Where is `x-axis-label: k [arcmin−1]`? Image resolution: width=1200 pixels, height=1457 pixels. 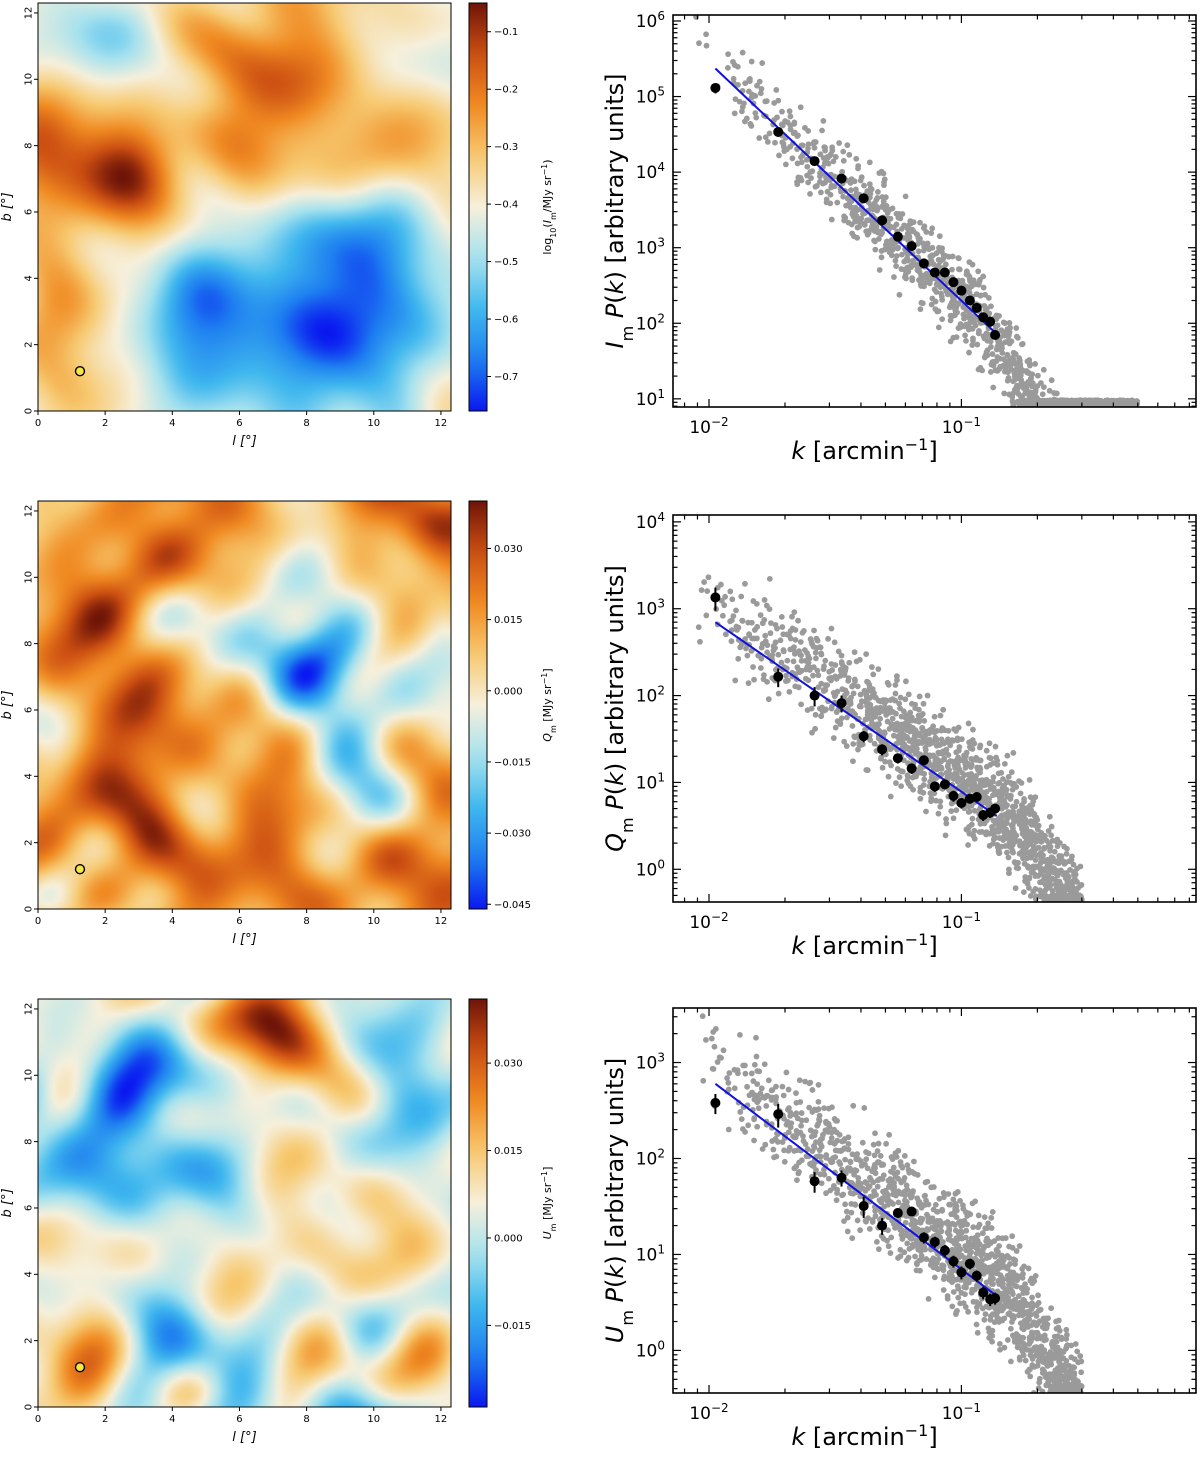
x-axis-label: k [arcmin−1] is located at coordinates (864, 945).